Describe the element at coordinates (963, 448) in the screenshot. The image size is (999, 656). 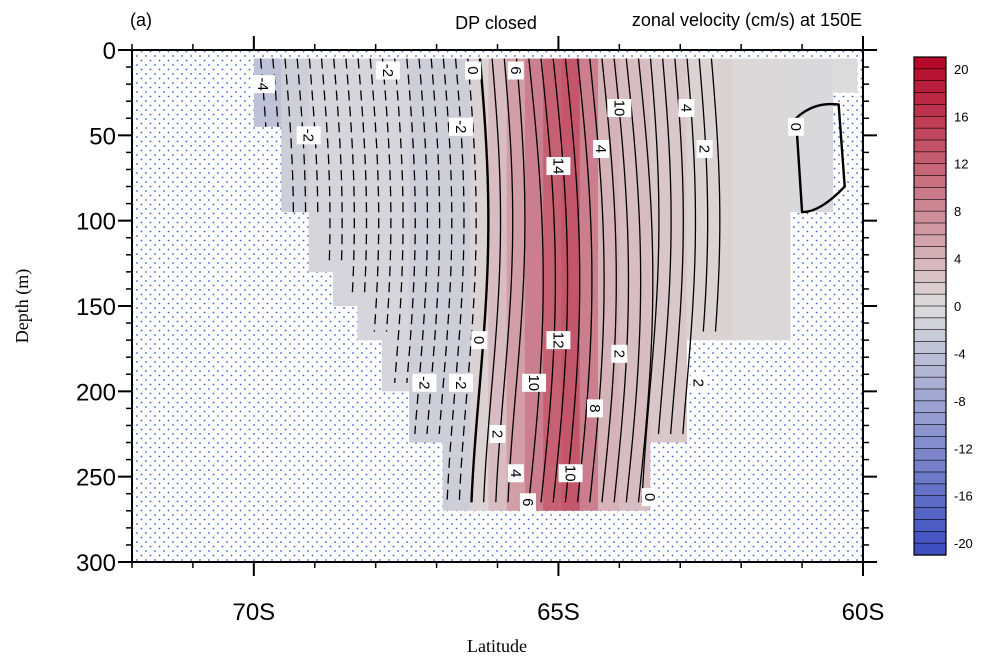
I see `colorbar-label: -12` at that location.